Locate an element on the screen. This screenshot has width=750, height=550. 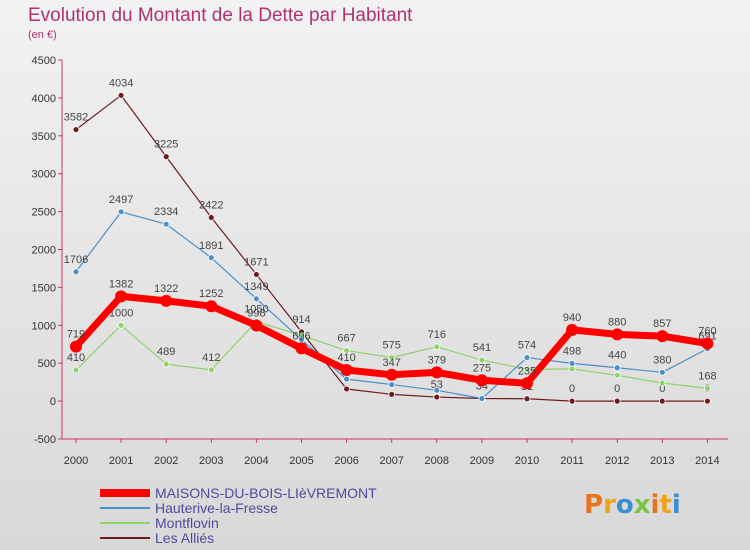
logo-letter: i is located at coordinates (676, 505).